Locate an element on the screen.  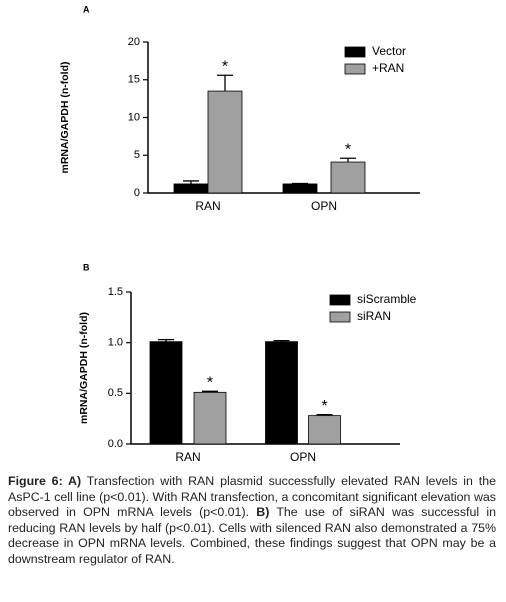
panel-label: A is located at coordinates (86, 9).